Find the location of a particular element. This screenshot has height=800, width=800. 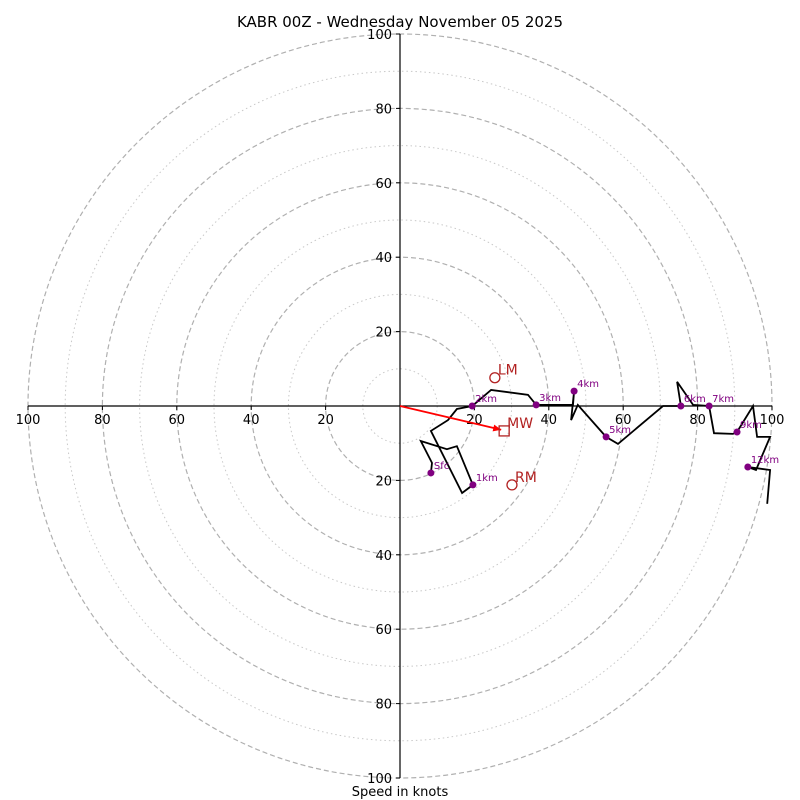

storm-motion-square-marker is located at coordinates (504, 431).